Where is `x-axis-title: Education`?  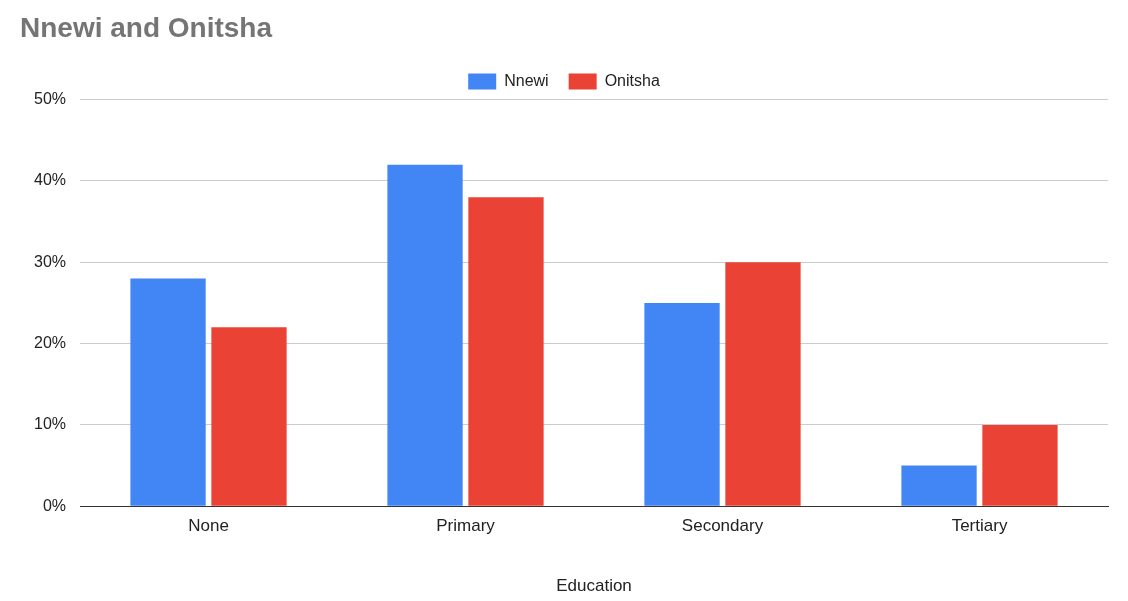
x-axis-title: Education is located at coordinates (594, 586).